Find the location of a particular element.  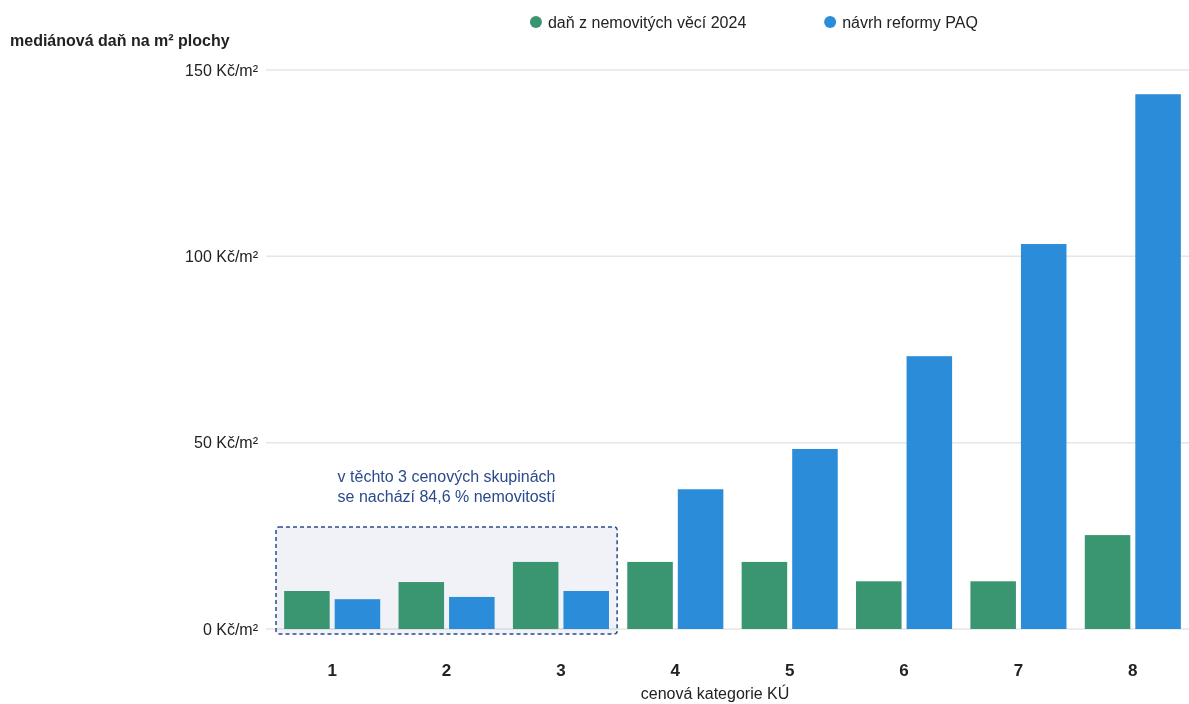

x-tick-label: 8 is located at coordinates (1133, 670).